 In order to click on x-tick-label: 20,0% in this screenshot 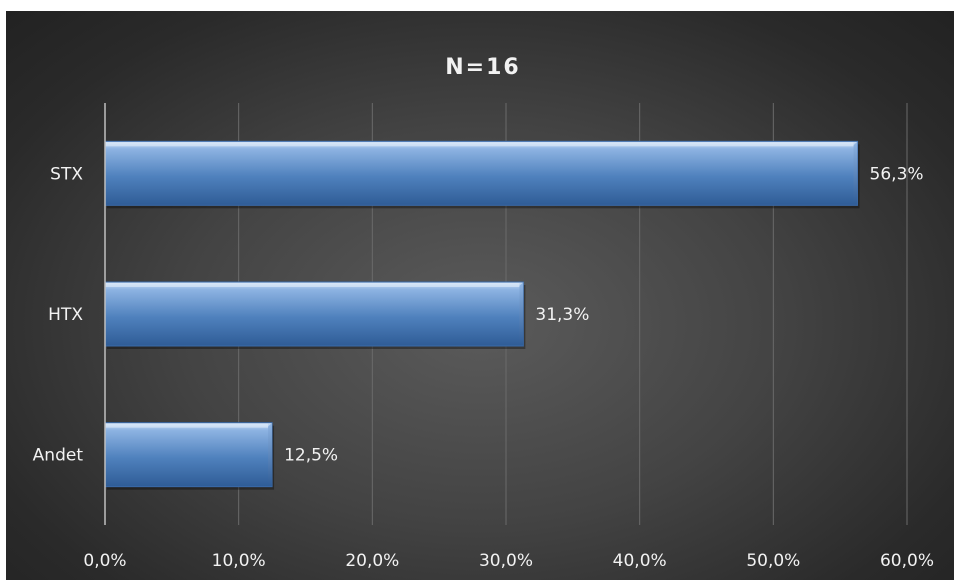, I will do `click(372, 561)`.